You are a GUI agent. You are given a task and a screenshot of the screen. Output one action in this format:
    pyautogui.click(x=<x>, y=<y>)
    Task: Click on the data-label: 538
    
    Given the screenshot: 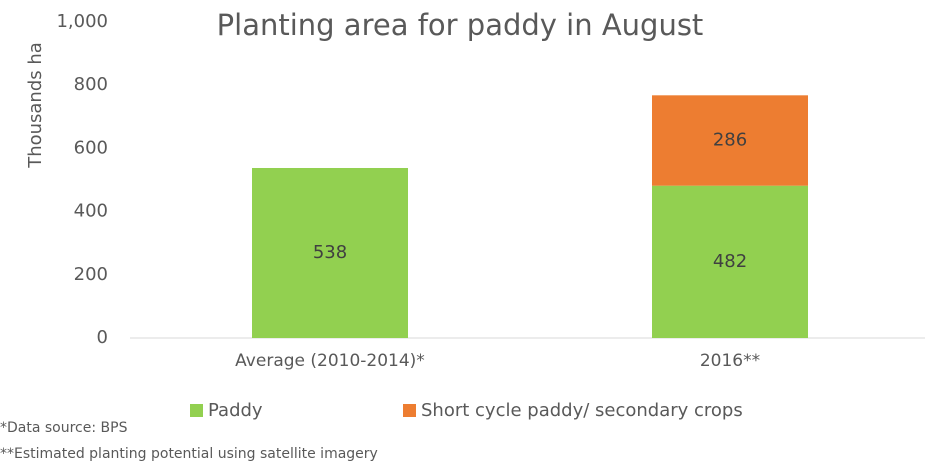 What is the action you would take?
    pyautogui.click(x=330, y=252)
    